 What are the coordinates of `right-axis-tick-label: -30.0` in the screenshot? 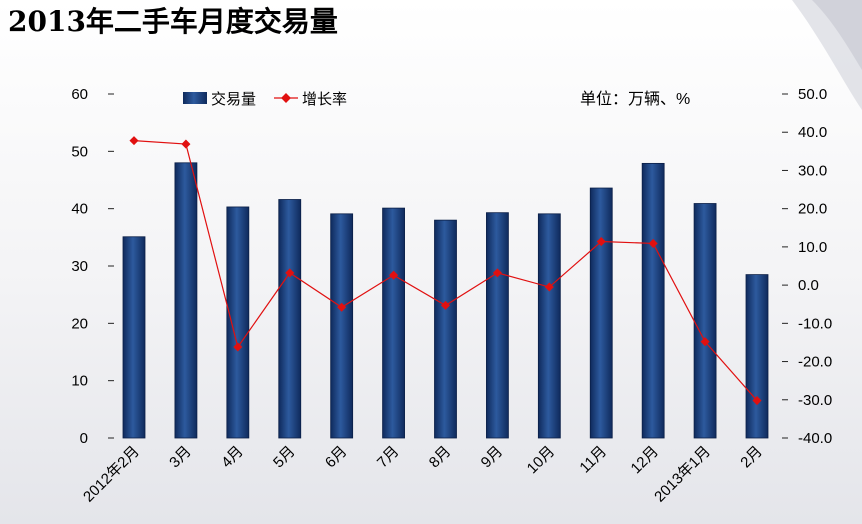 It's located at (815, 400).